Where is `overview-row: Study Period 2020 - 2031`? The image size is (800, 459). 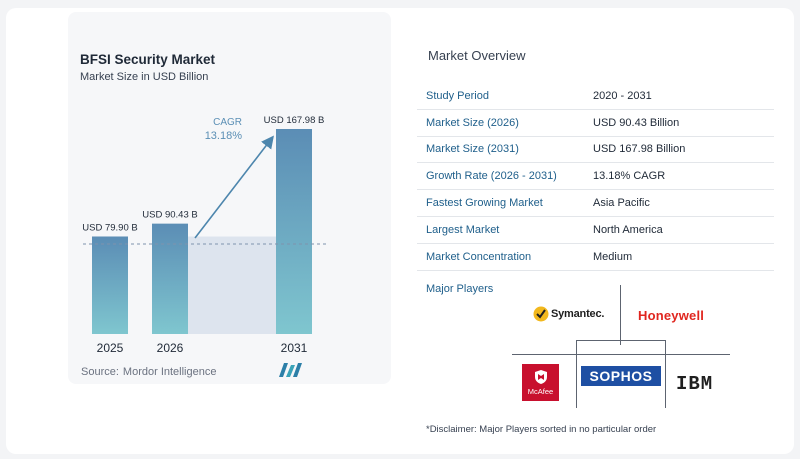 overview-row: Study Period 2020 - 2031 is located at coordinates (595, 96).